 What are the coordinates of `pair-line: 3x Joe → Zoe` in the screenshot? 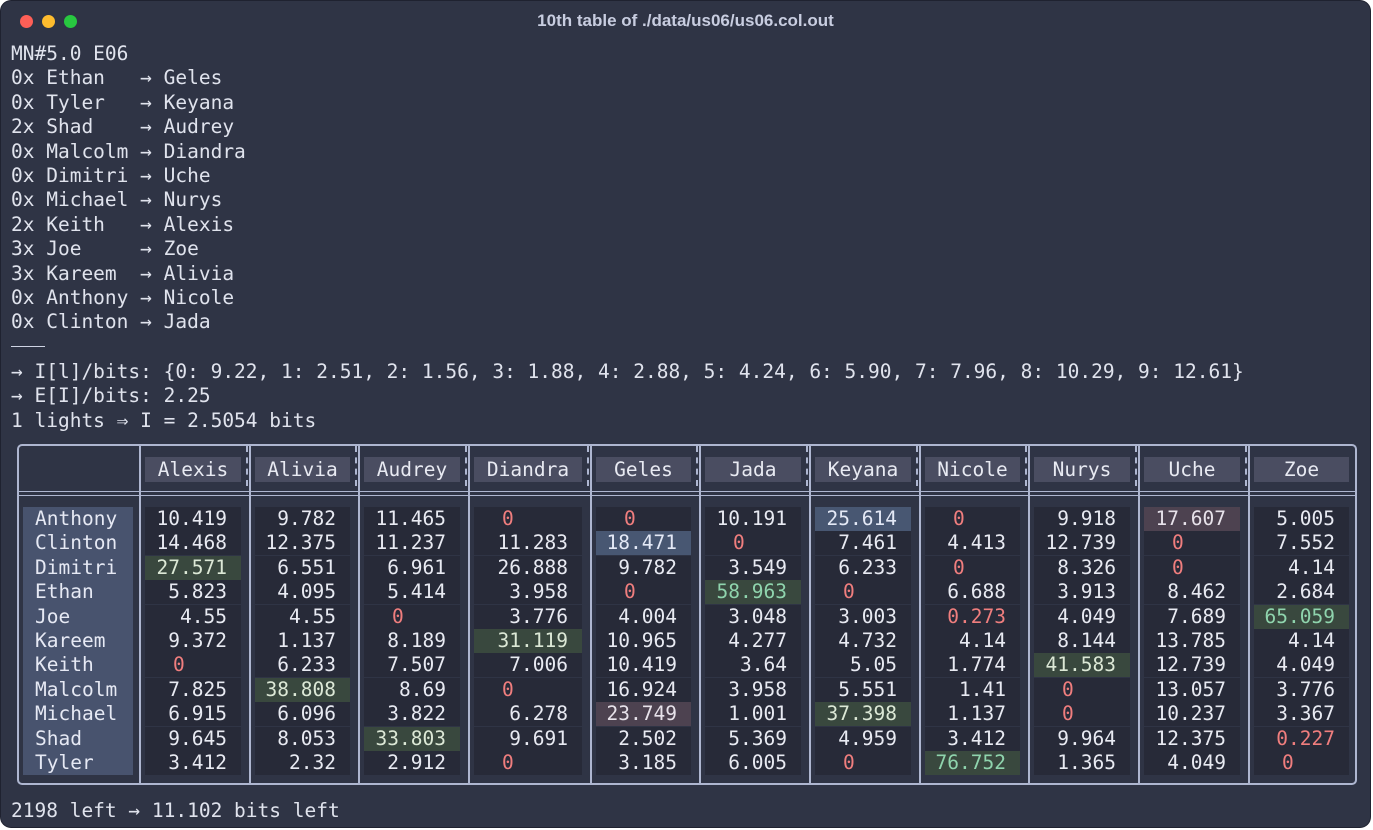 It's located at (105, 249).